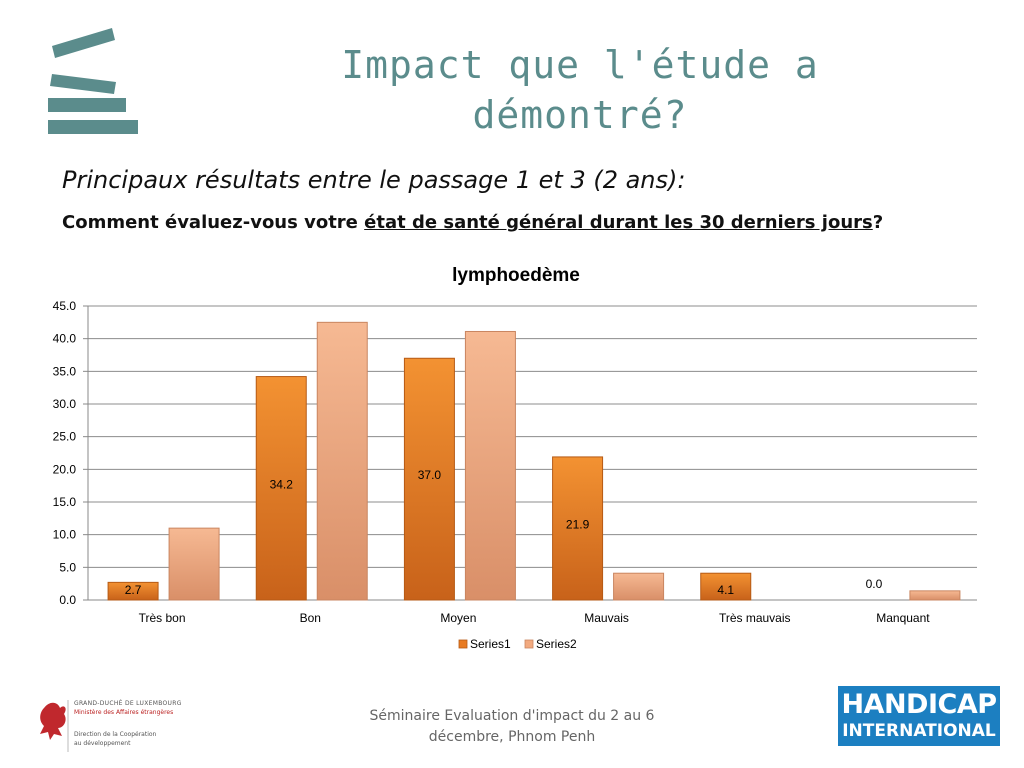 Image resolution: width=1024 pixels, height=768 pixels. I want to click on lux-line-3a: Direction de la Coopération, so click(115, 734).